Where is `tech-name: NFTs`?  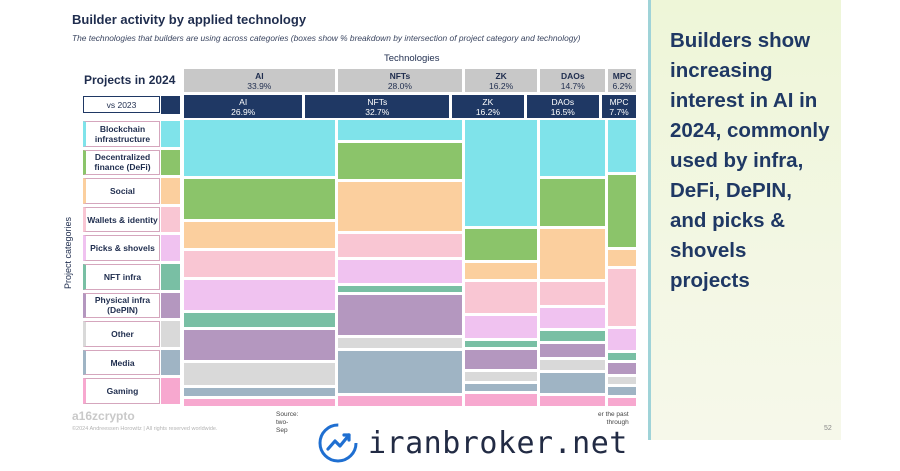
tech-name: NFTs is located at coordinates (400, 76).